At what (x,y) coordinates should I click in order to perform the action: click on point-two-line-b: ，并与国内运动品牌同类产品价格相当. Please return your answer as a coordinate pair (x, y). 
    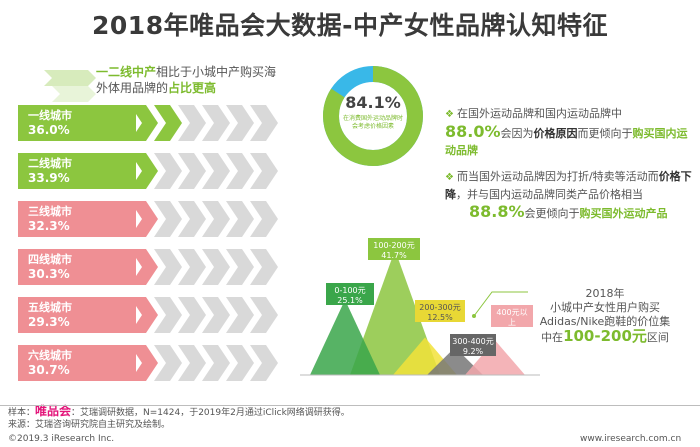
    Looking at the image, I should click on (549, 194).